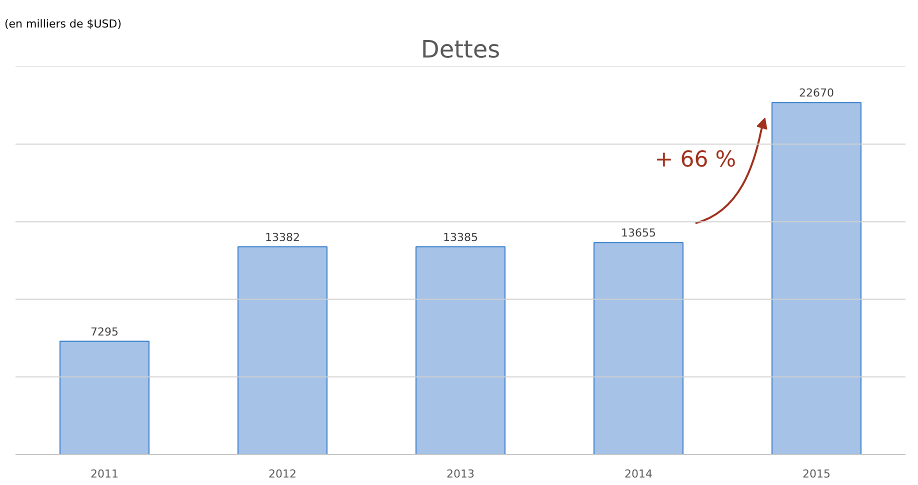 The image size is (918, 485). I want to click on data-label: 13385, so click(460, 237).